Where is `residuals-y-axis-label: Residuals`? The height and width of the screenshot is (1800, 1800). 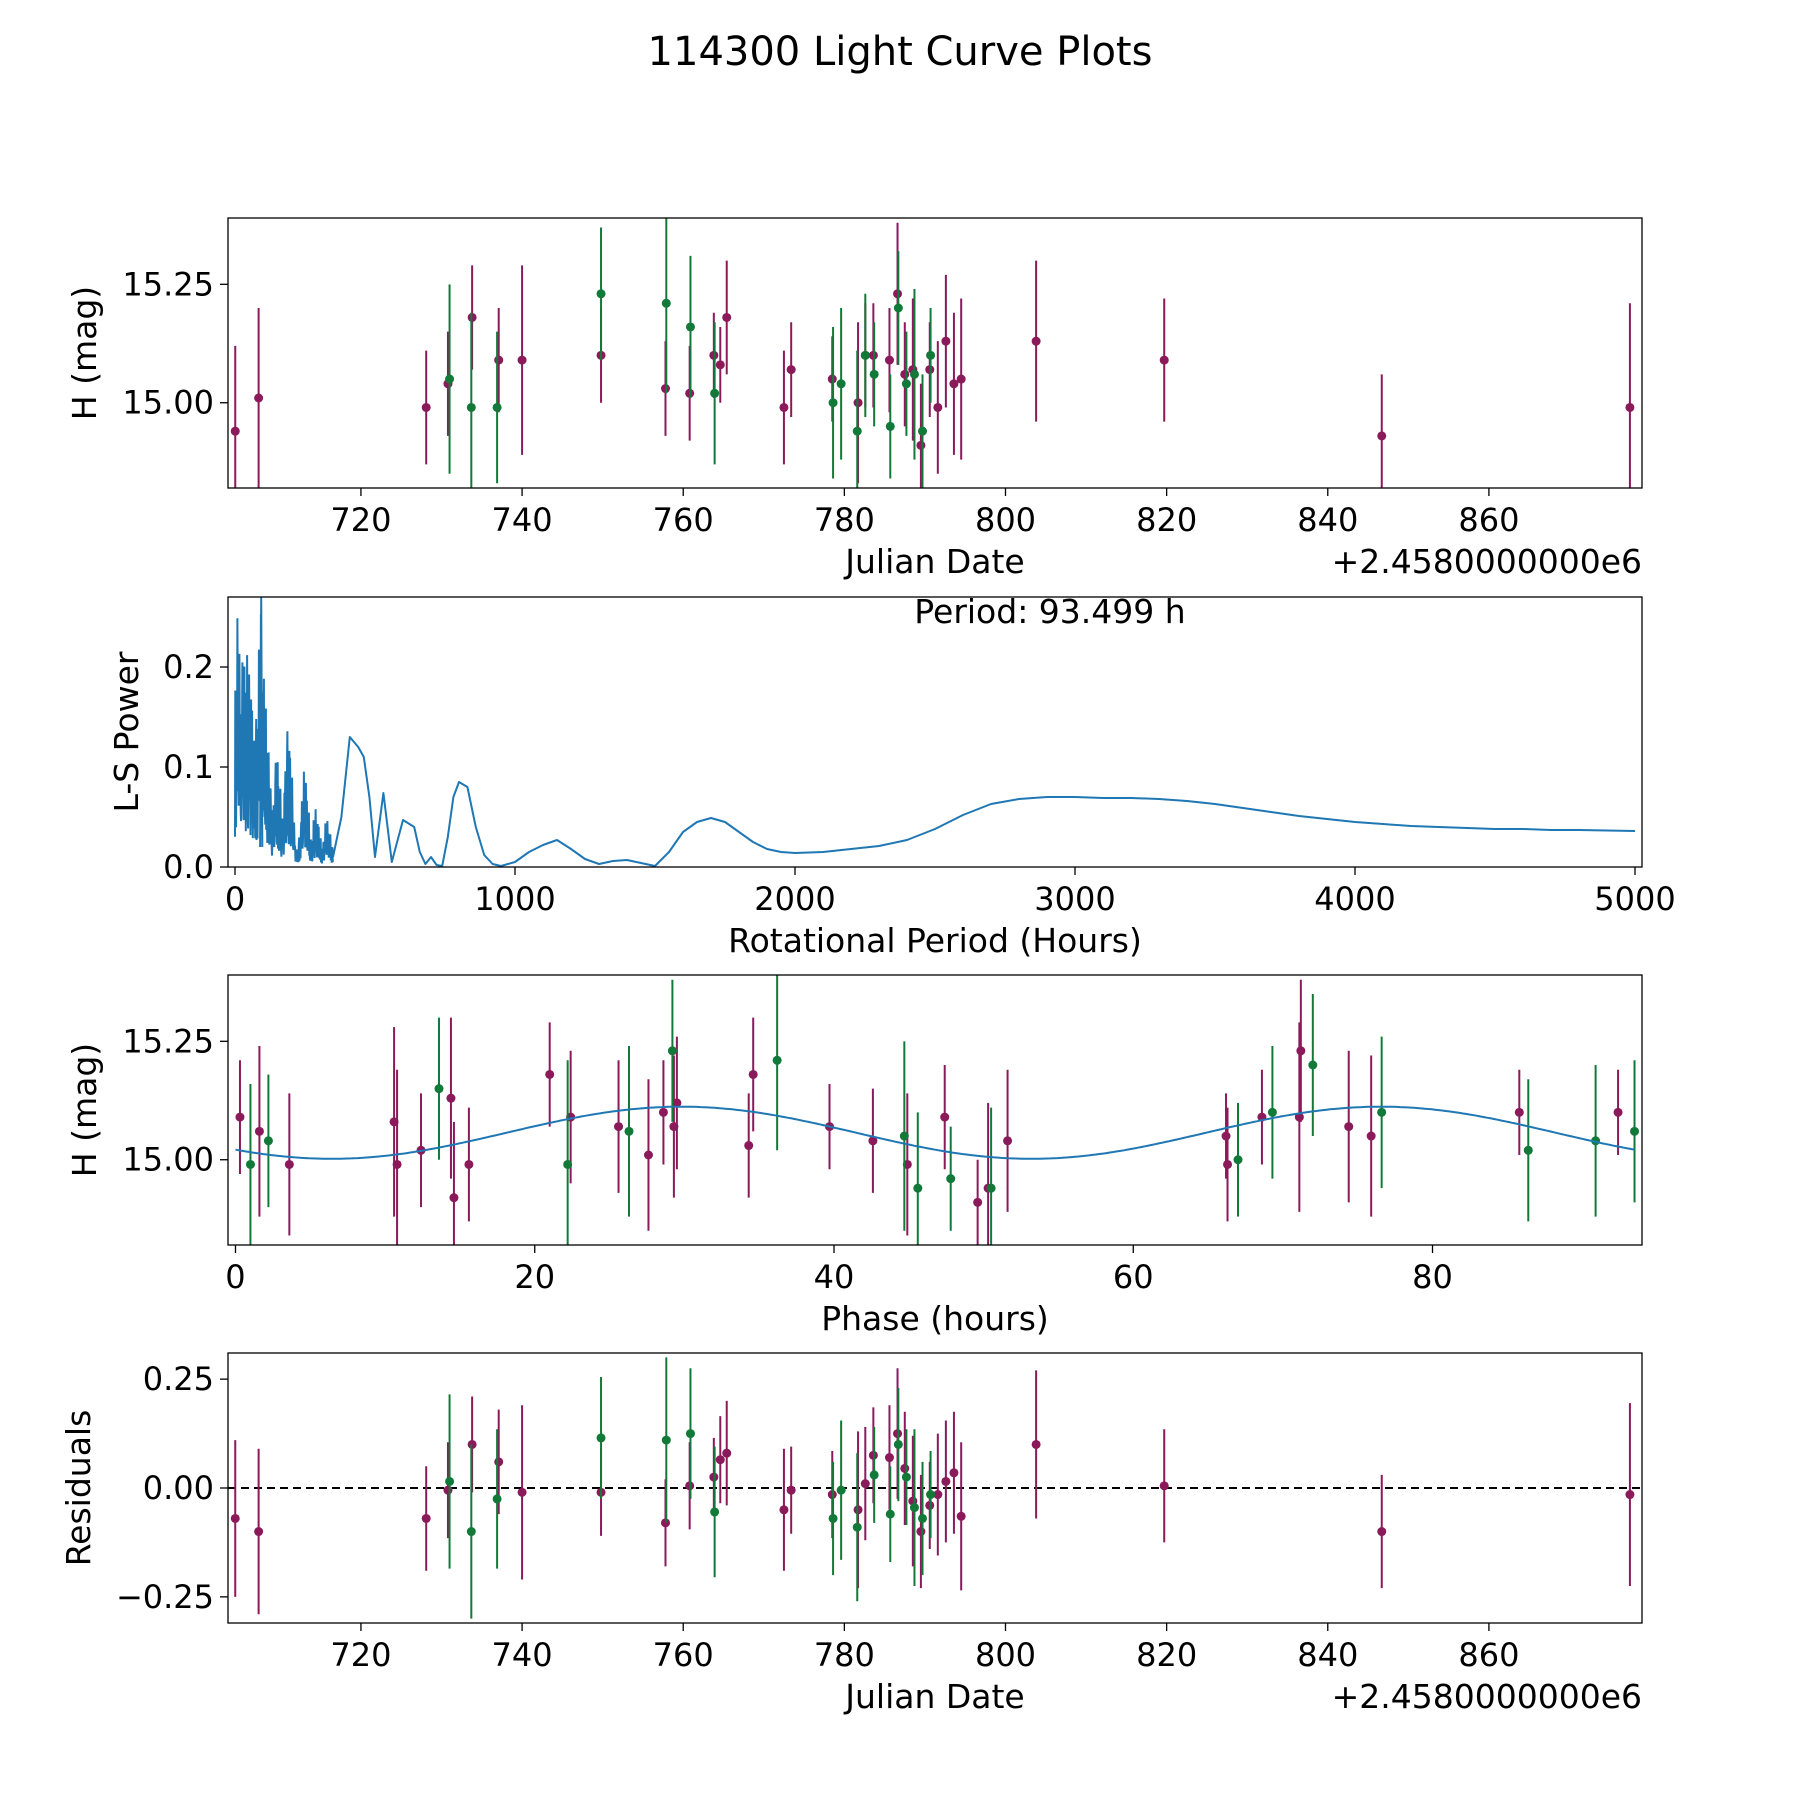 residuals-y-axis-label: Residuals is located at coordinates (78, 1488).